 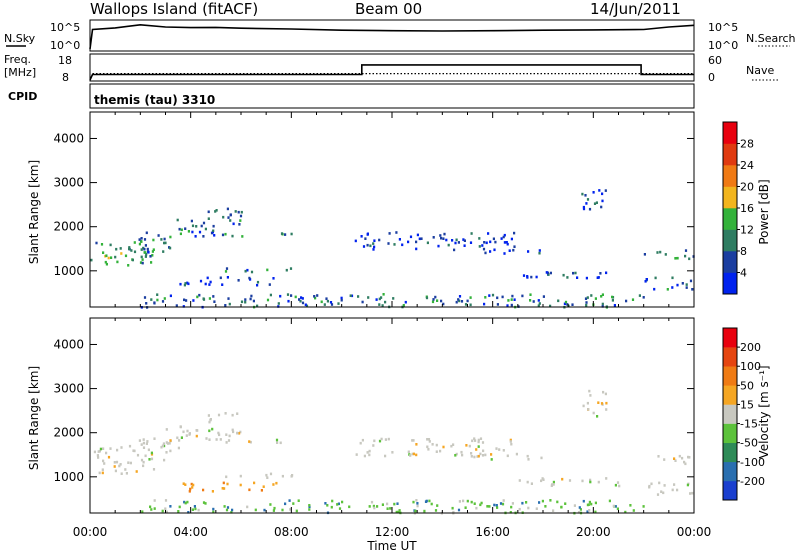 What do you see at coordinates (190, 532) in the screenshot?
I see `x-tick-label: 04:00` at bounding box center [190, 532].